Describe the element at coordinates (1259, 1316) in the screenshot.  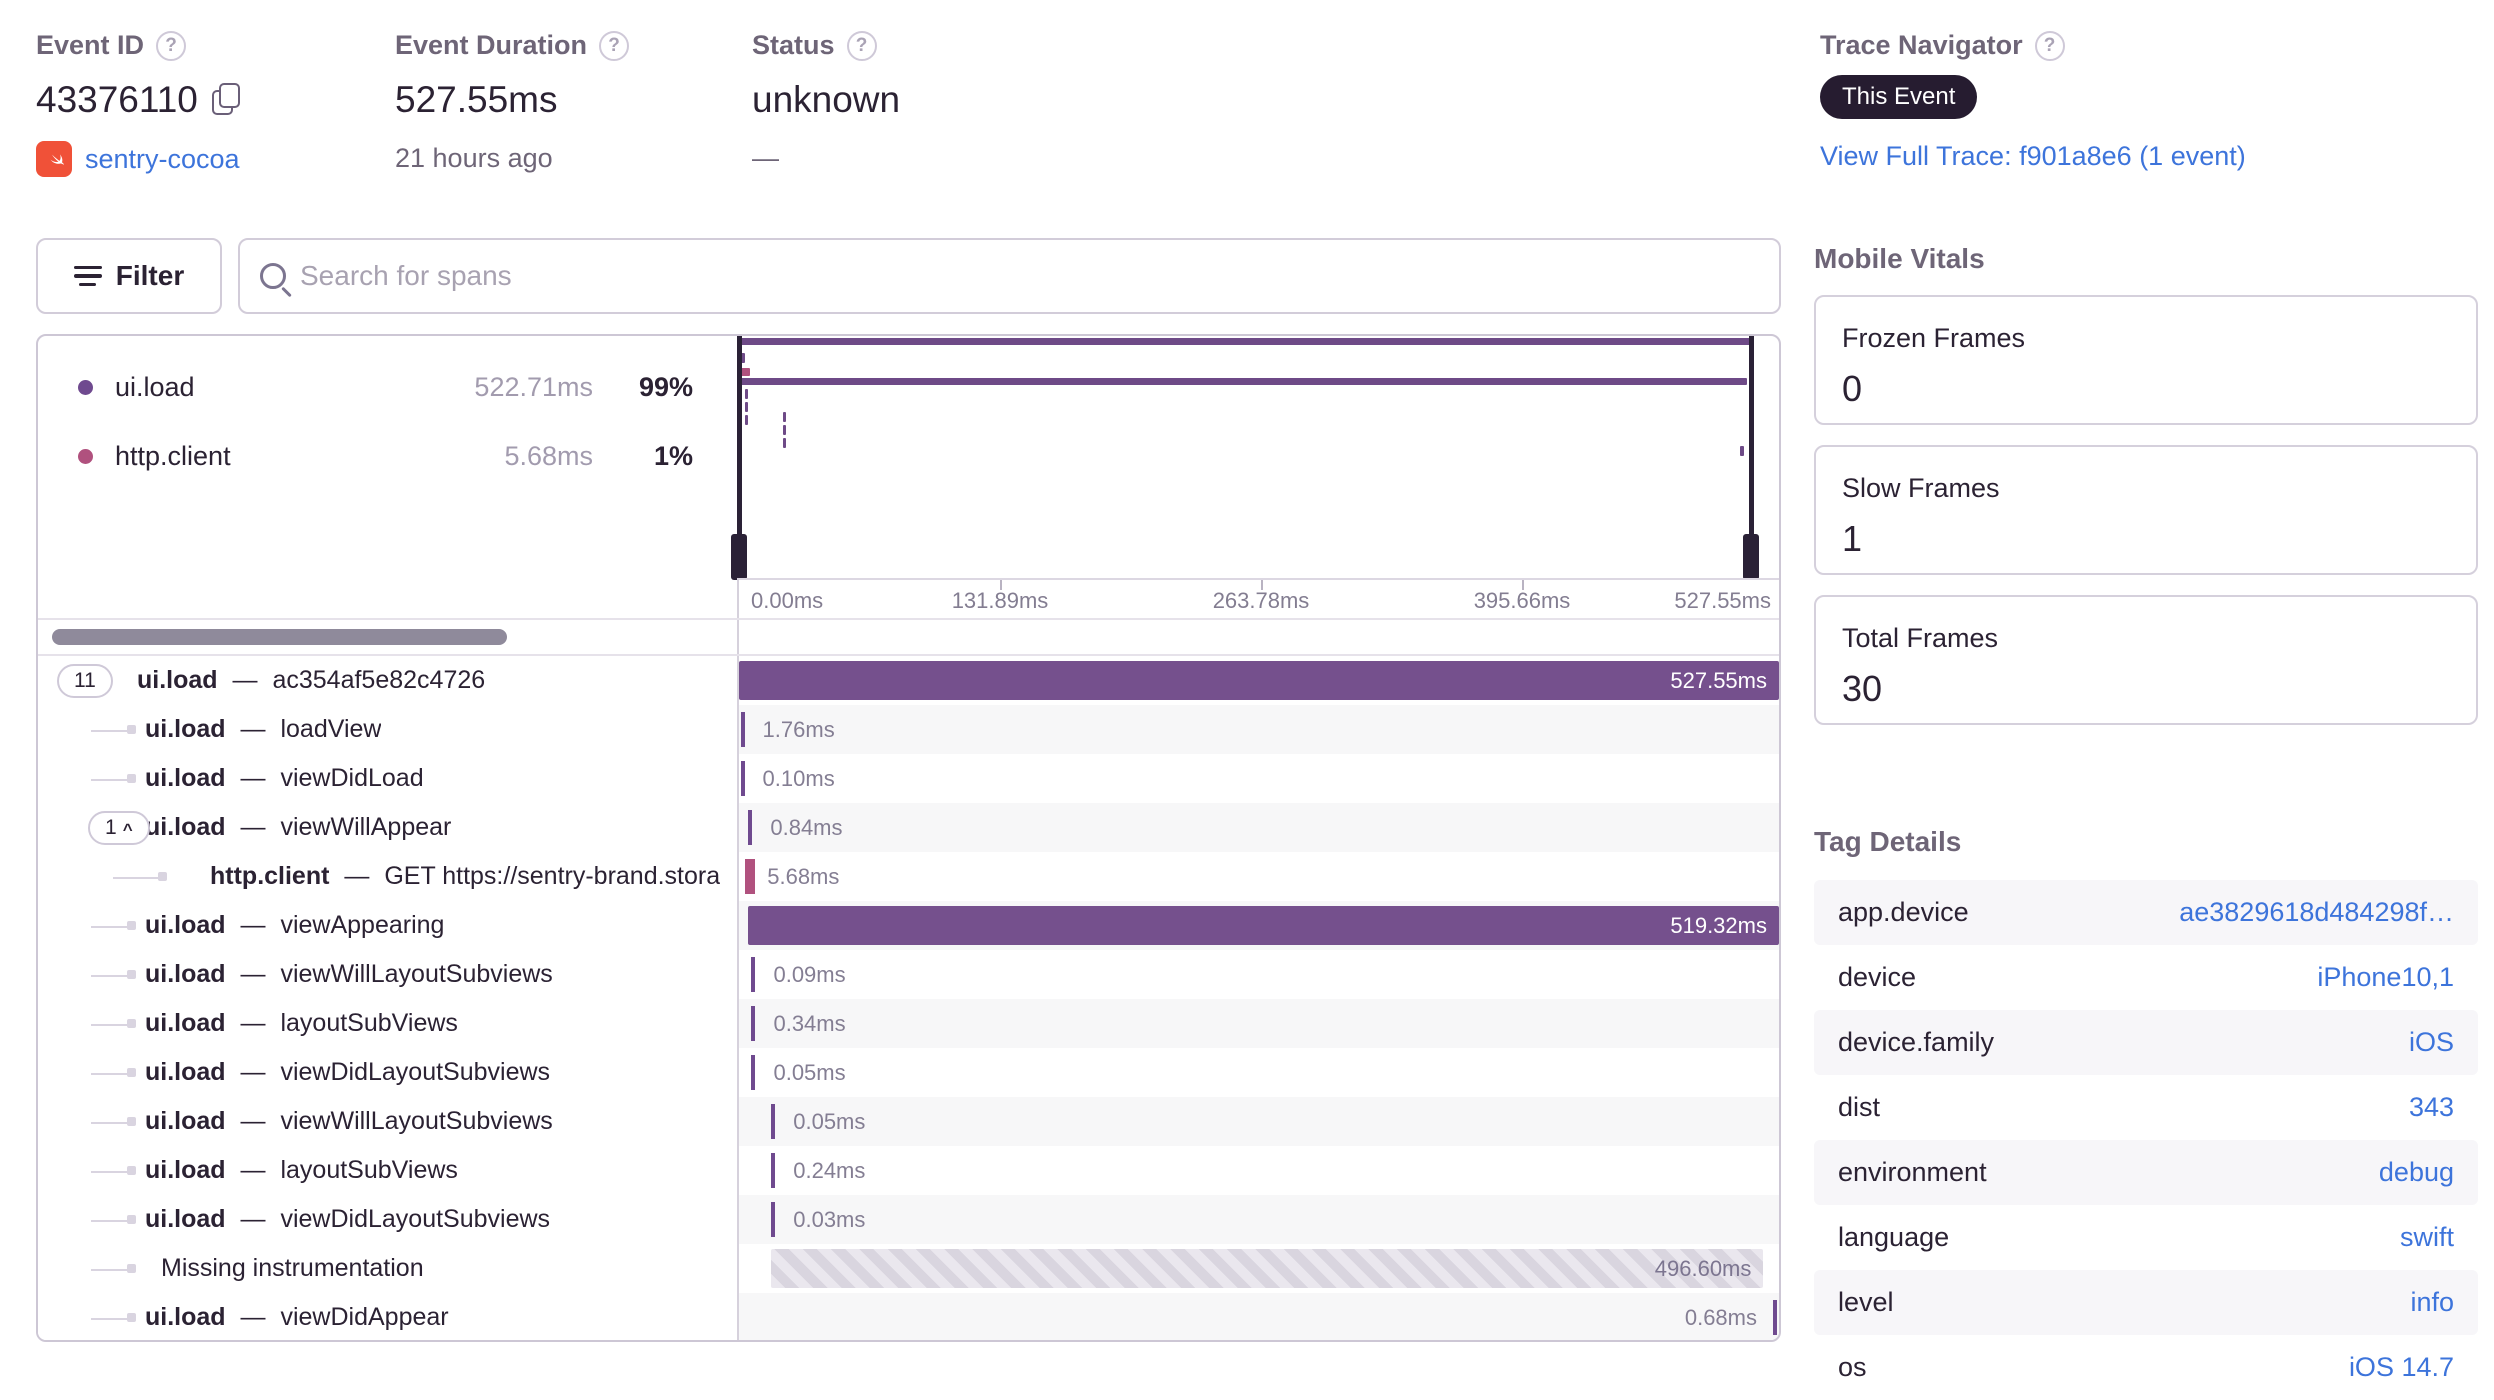
I see `span-duration-lane: 0.68ms` at that location.